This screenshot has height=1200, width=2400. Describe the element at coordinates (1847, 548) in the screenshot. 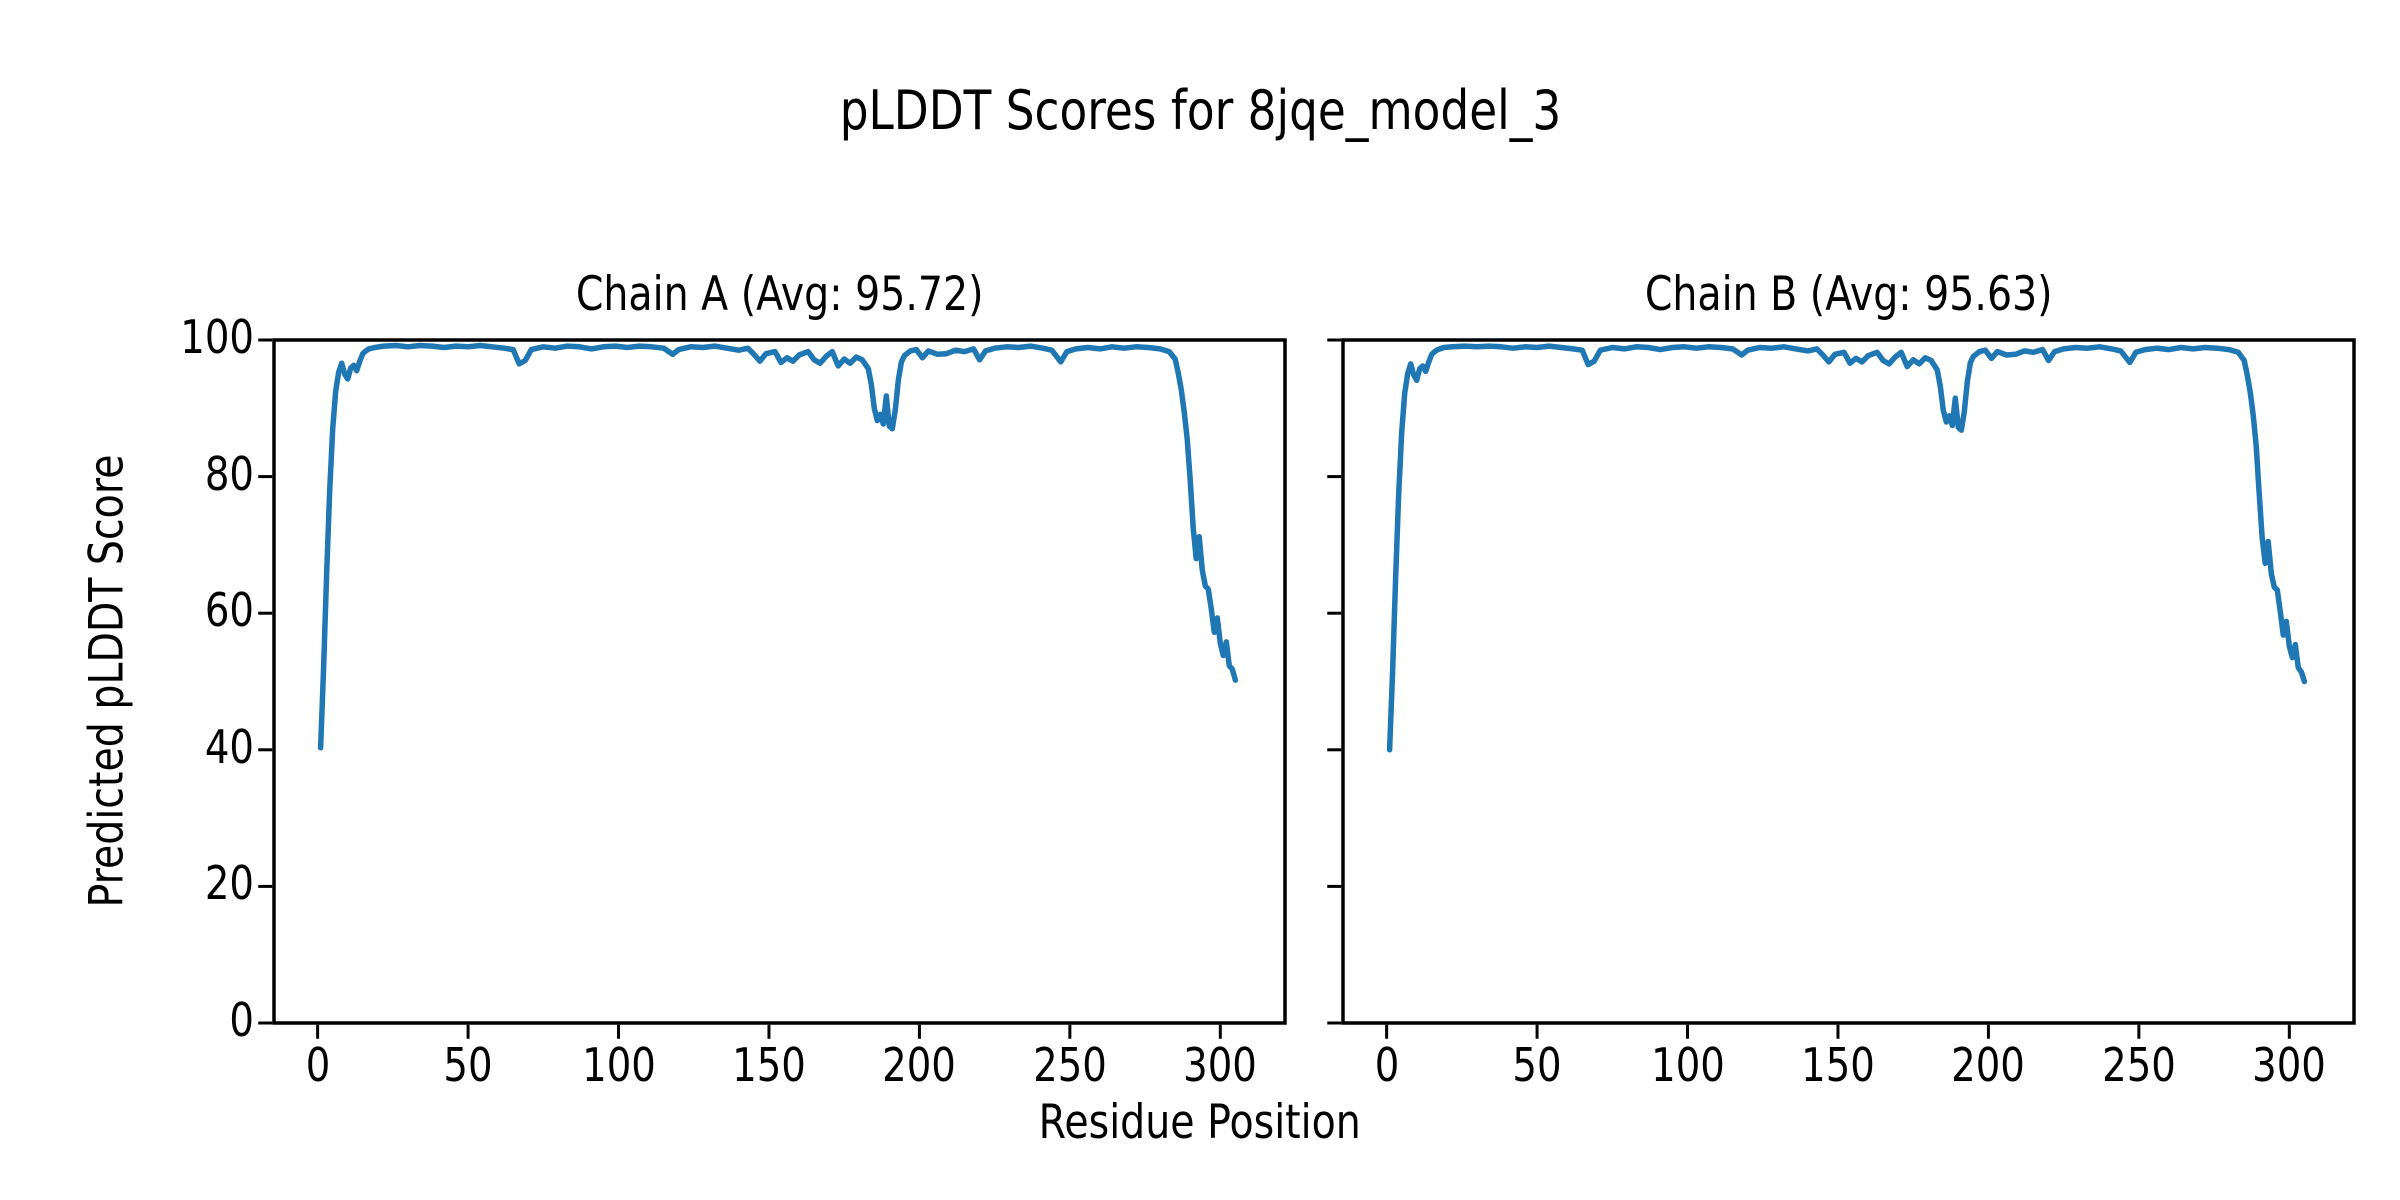

I see `plddt-line-chain-b` at that location.